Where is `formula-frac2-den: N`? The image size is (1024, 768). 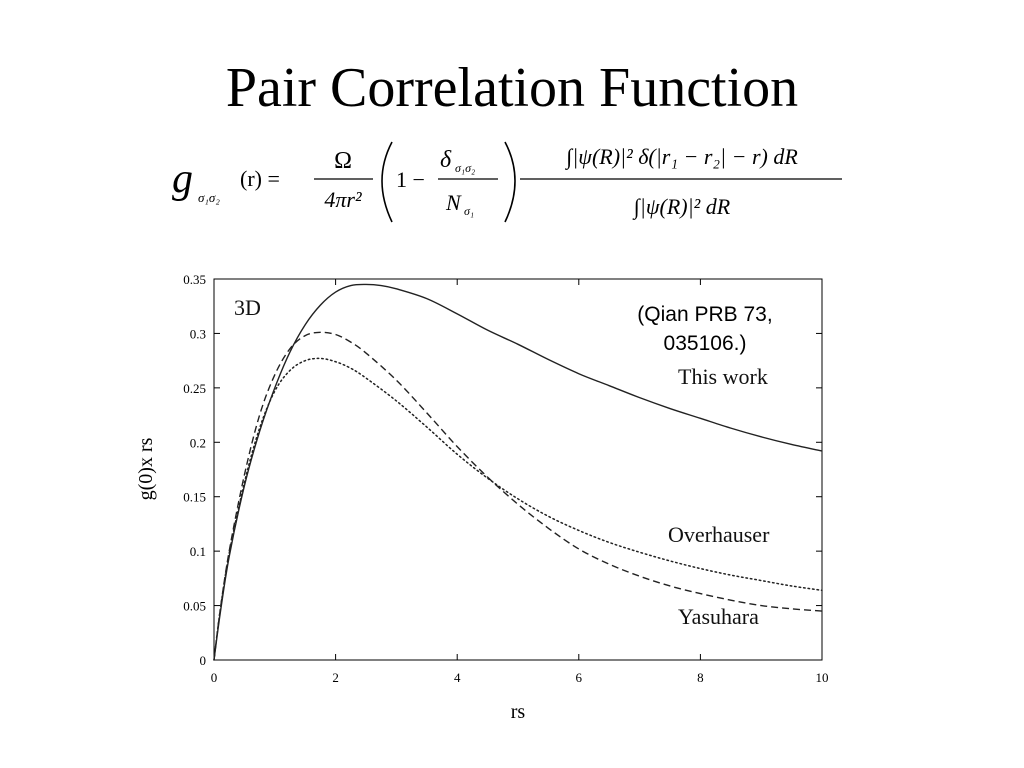 formula-frac2-den: N is located at coordinates (453, 202).